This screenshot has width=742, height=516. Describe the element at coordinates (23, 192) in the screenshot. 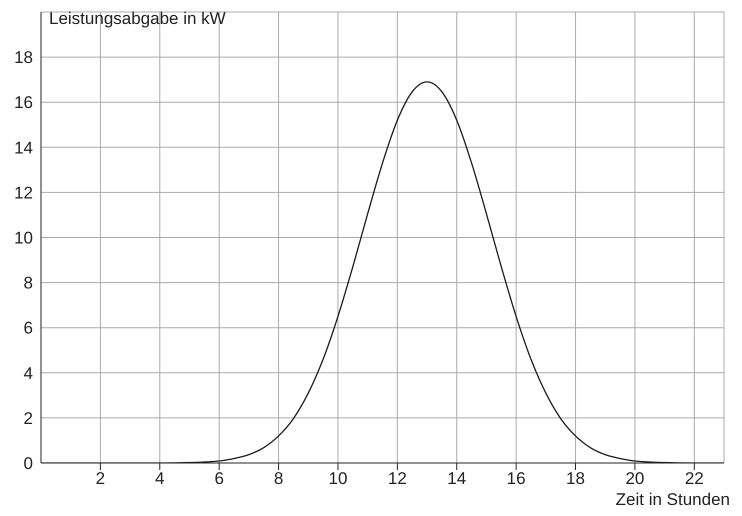

I see `y-tick-label: 12` at that location.